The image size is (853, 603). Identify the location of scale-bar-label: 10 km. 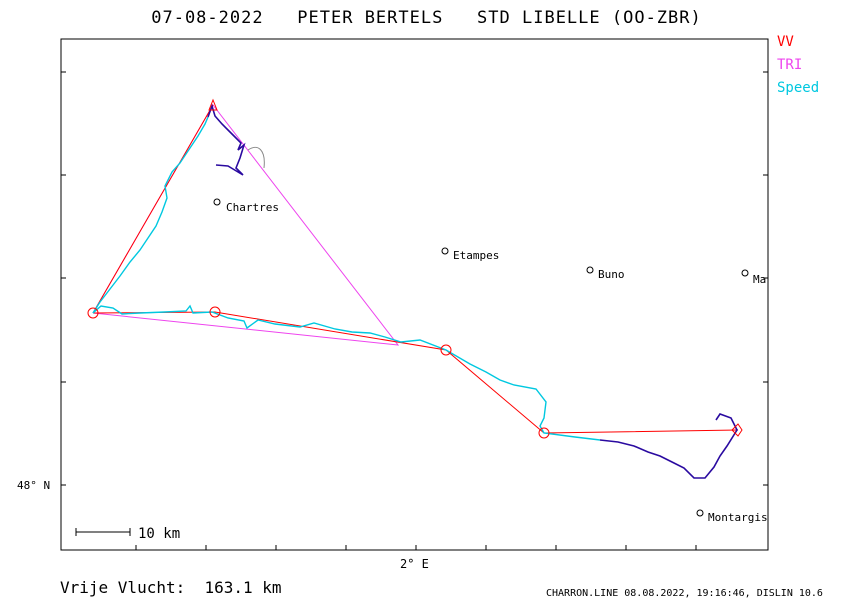
(159, 534).